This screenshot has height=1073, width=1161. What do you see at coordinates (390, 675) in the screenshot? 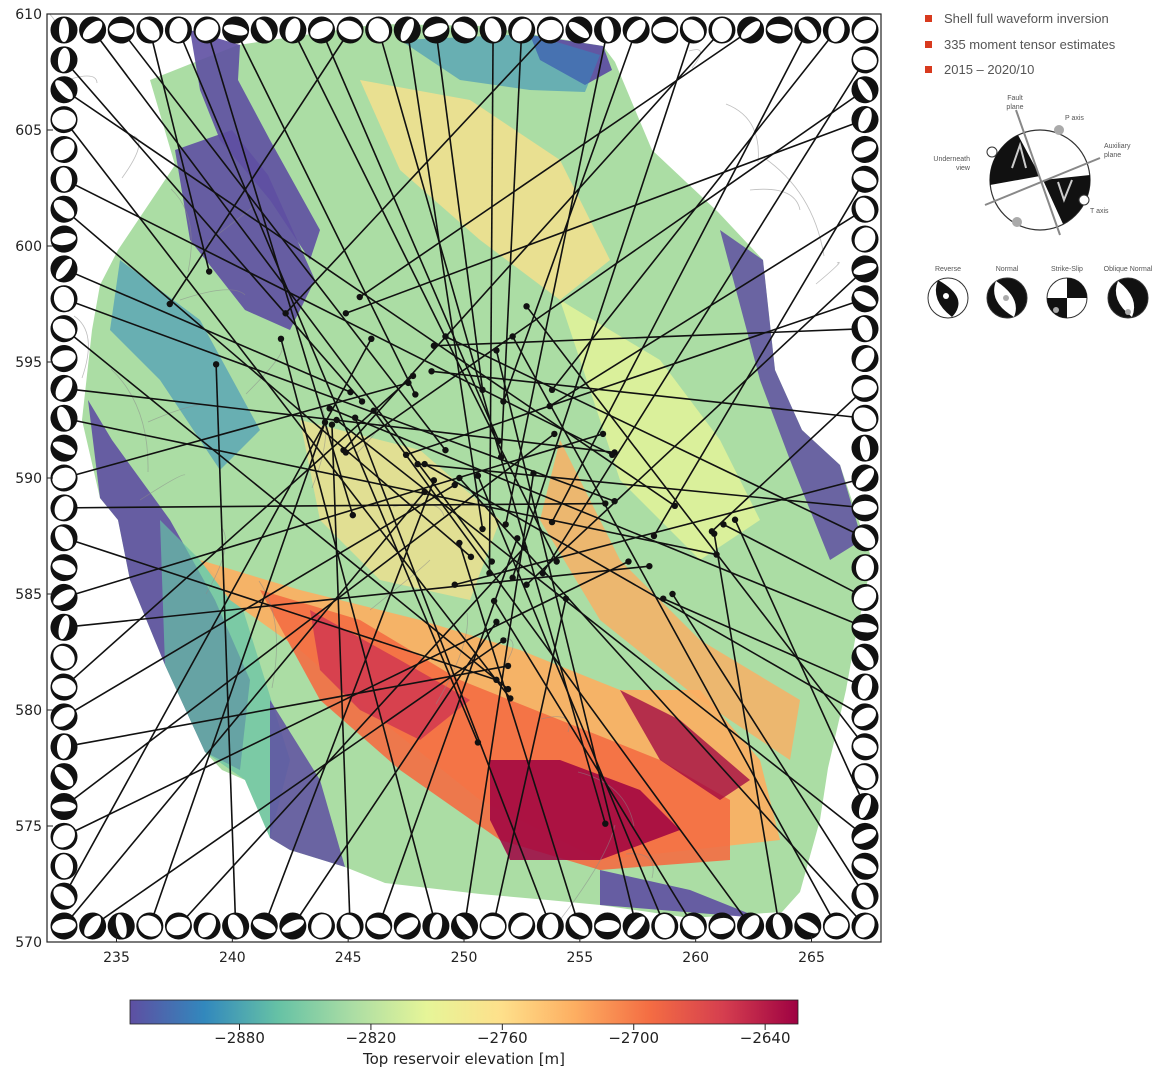
I see `zone-deep-red` at bounding box center [390, 675].